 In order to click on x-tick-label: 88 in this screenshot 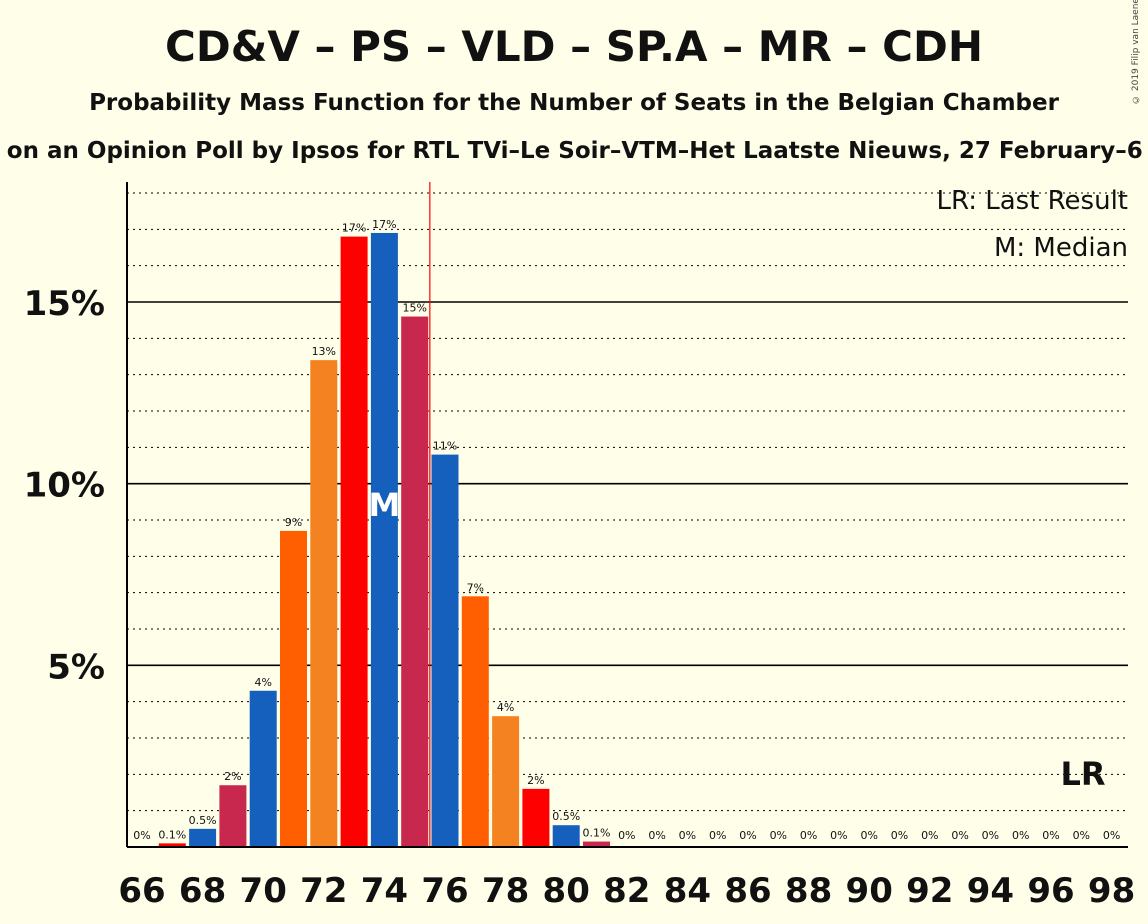, I will do `click(808, 891)`.